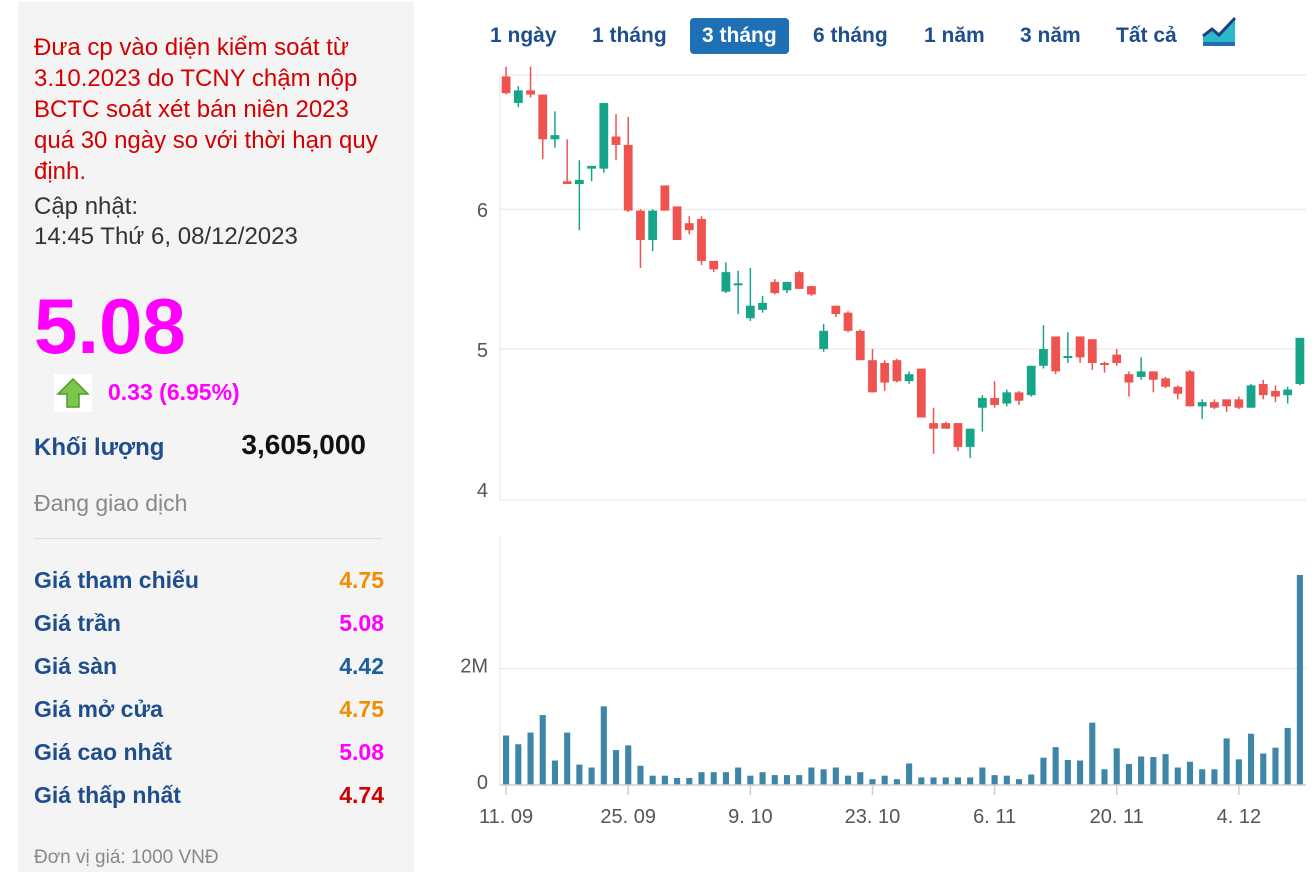  What do you see at coordinates (739, 36) in the screenshot?
I see `range-3-months: 3 tháng` at bounding box center [739, 36].